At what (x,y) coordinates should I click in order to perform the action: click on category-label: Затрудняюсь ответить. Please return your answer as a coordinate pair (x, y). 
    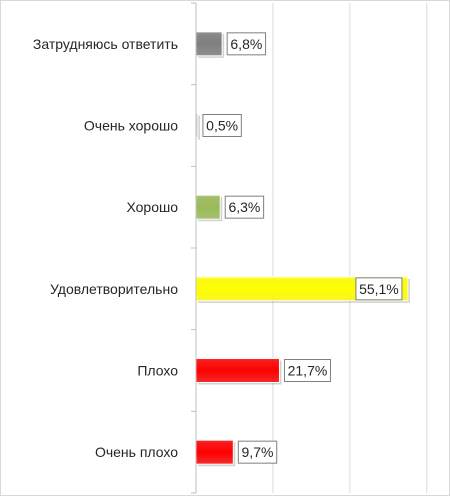
    Looking at the image, I should click on (105, 44).